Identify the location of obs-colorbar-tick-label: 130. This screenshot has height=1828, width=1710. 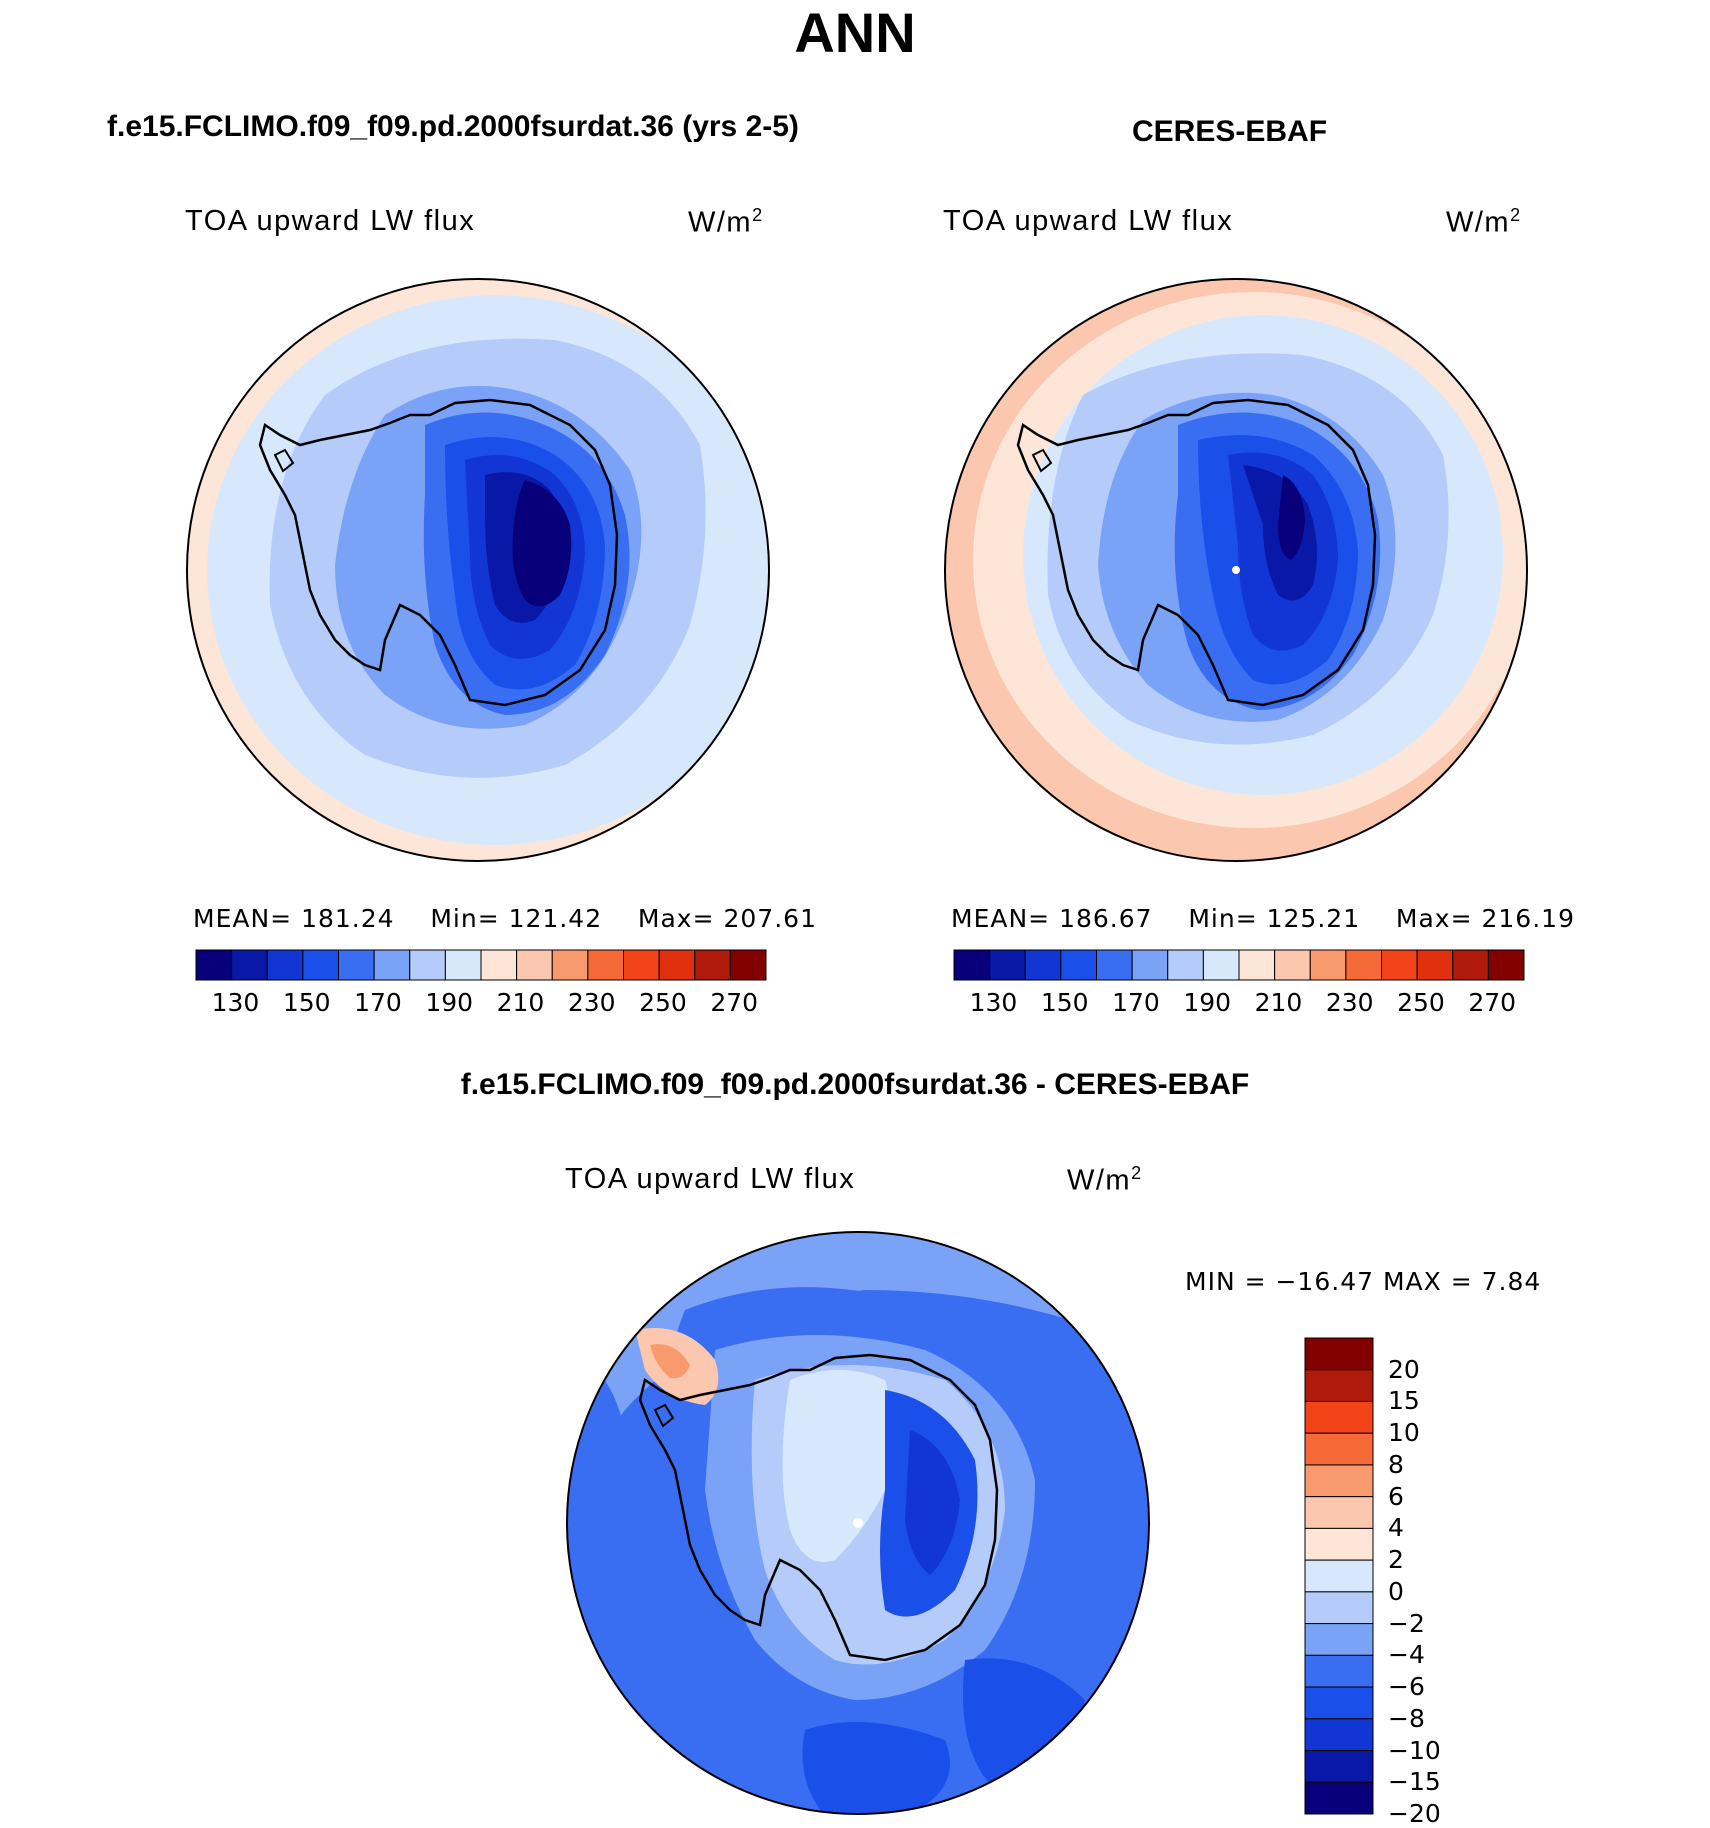
(993, 1002).